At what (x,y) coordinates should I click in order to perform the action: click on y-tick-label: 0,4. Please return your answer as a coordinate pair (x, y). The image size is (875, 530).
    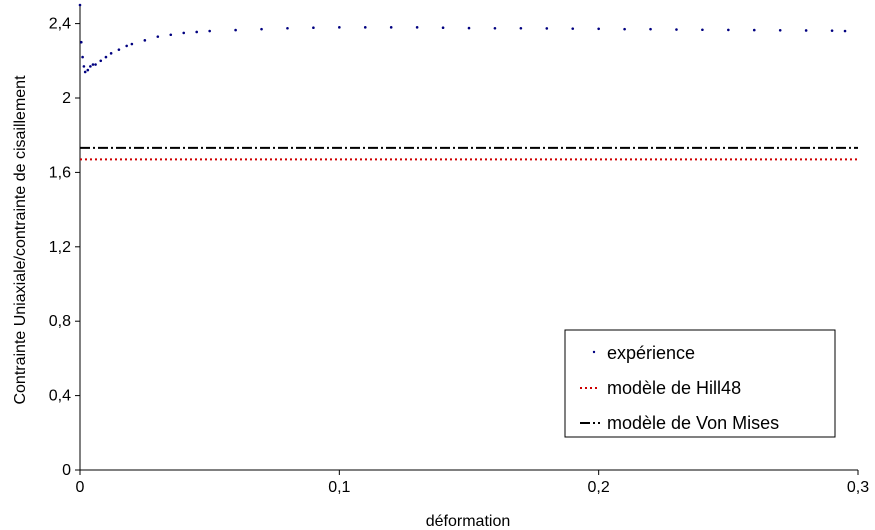
    Looking at the image, I should click on (60, 396).